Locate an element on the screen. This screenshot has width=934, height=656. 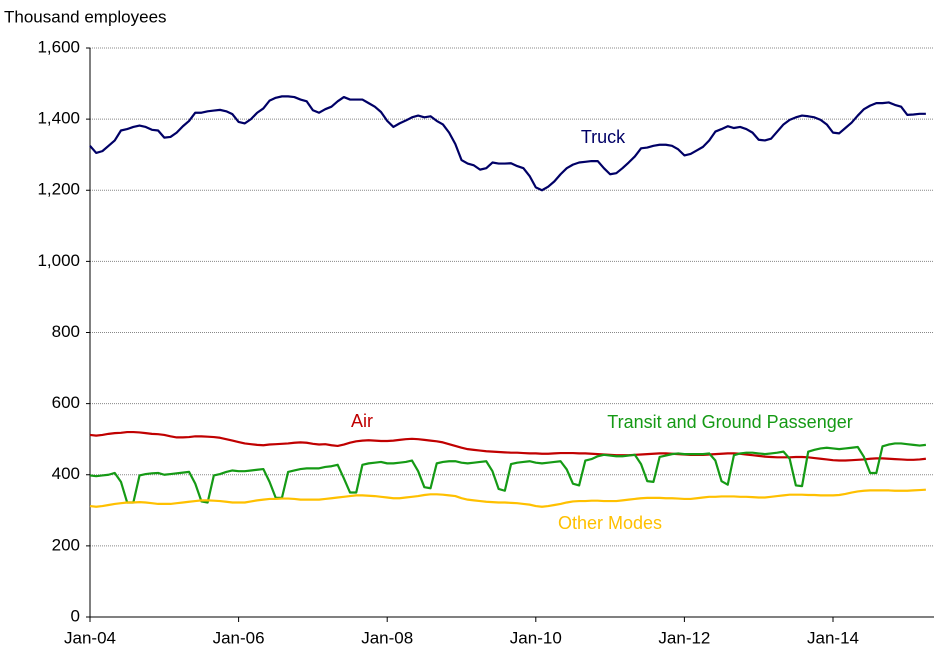
y-tick-label: 1,400 is located at coordinates (58, 118).